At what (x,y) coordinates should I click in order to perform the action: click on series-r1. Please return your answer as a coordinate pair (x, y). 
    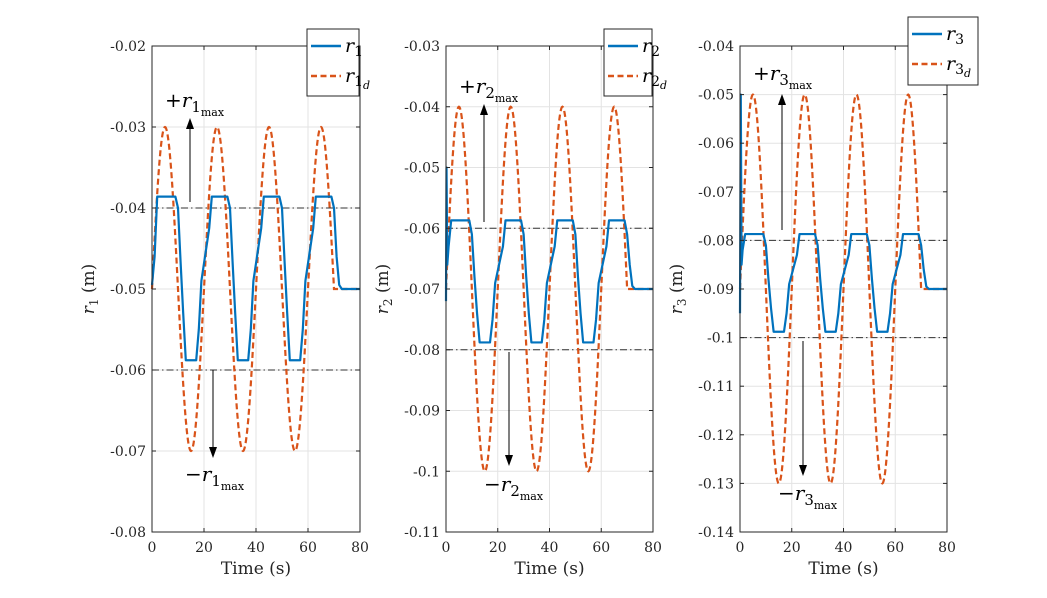
    Looking at the image, I should click on (255, 278).